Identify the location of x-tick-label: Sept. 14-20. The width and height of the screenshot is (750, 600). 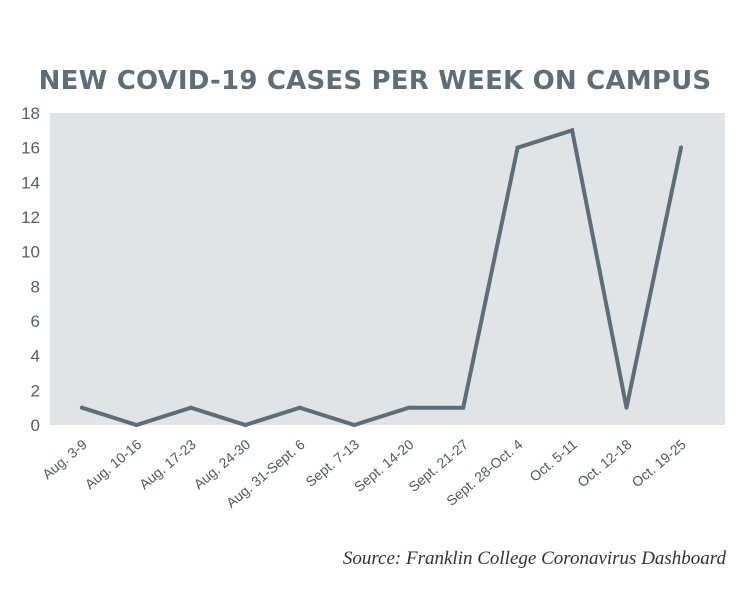
(384, 465).